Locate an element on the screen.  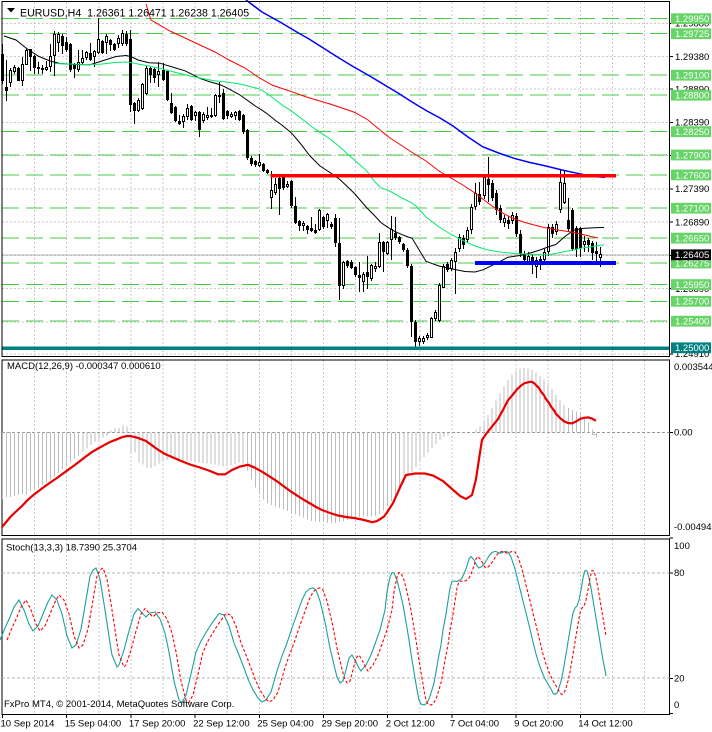
svg-text: 0 is located at coordinates (676, 705).